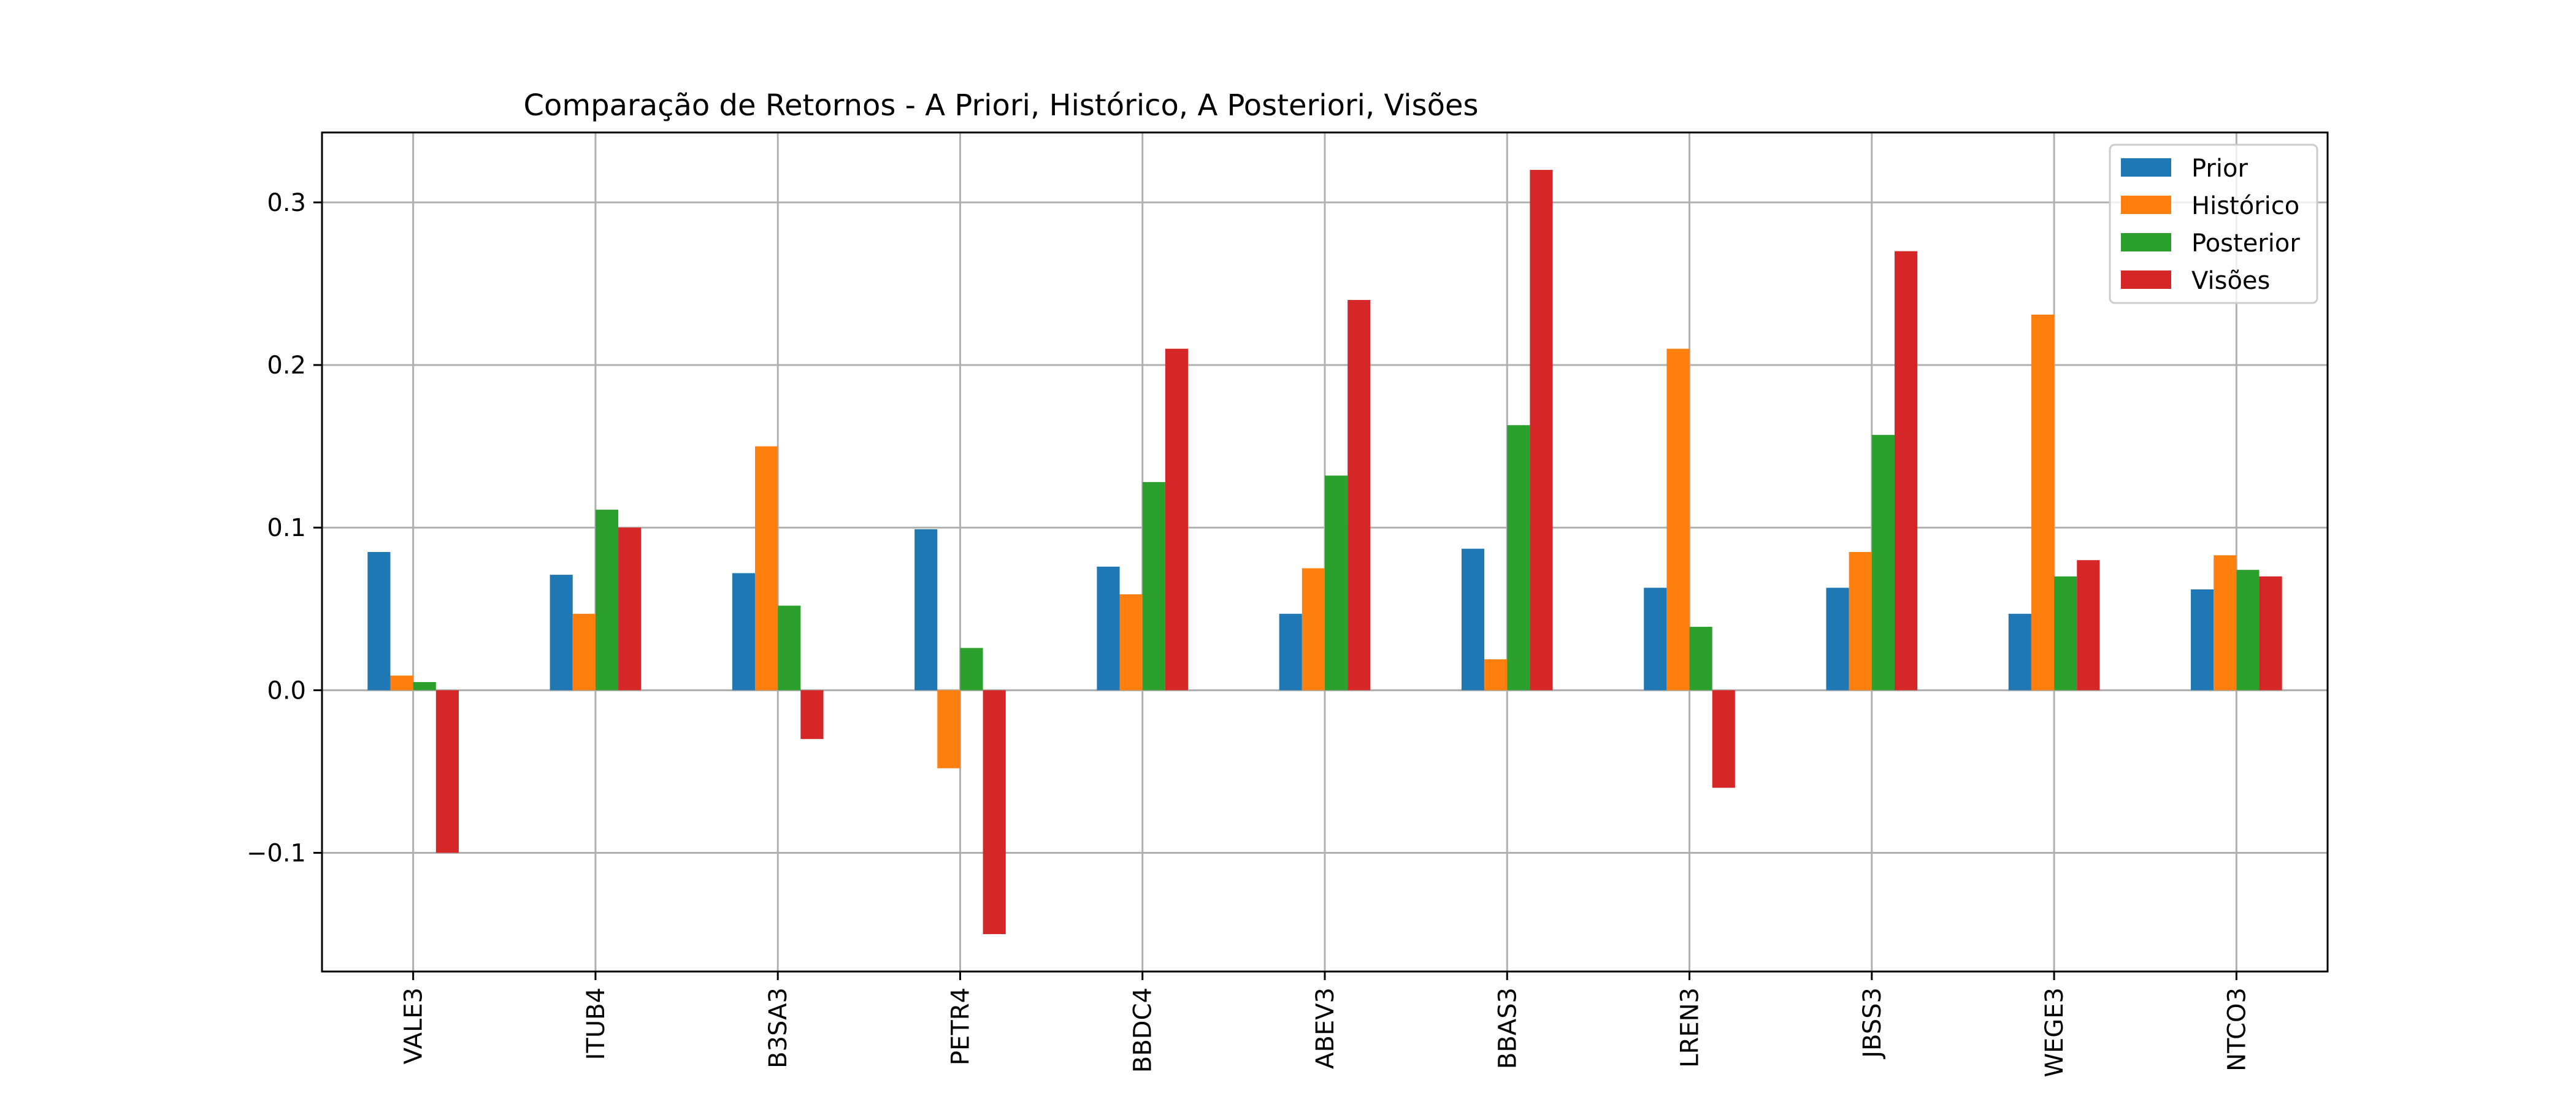 This screenshot has height=1104, width=2576. Describe the element at coordinates (2019, 652) in the screenshot. I see `bar-prior-wege3` at that location.